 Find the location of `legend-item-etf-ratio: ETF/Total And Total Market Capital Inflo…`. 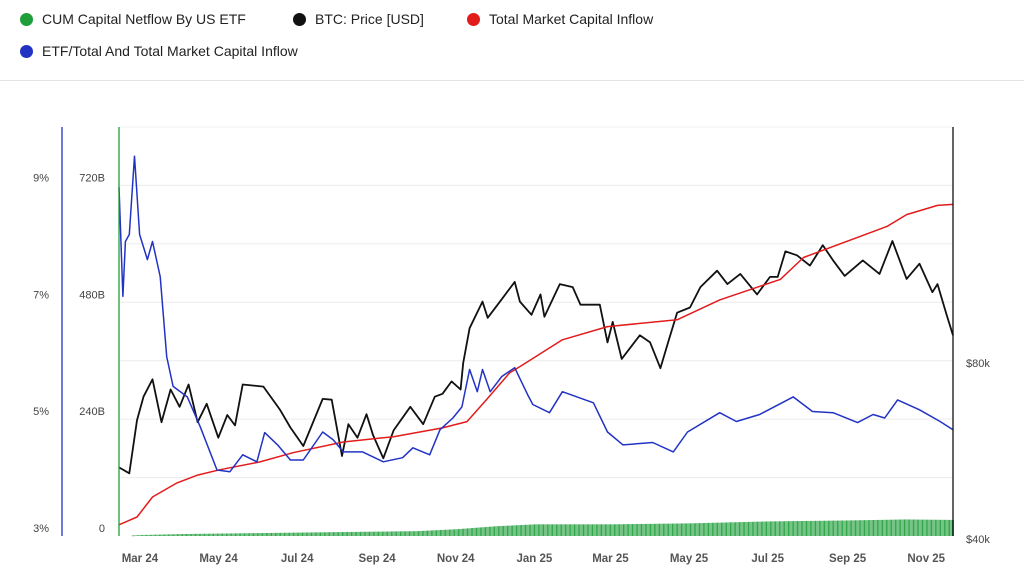

legend-item-etf-ratio: ETF/Total And Total Market Capital Inflo… is located at coordinates (159, 51).